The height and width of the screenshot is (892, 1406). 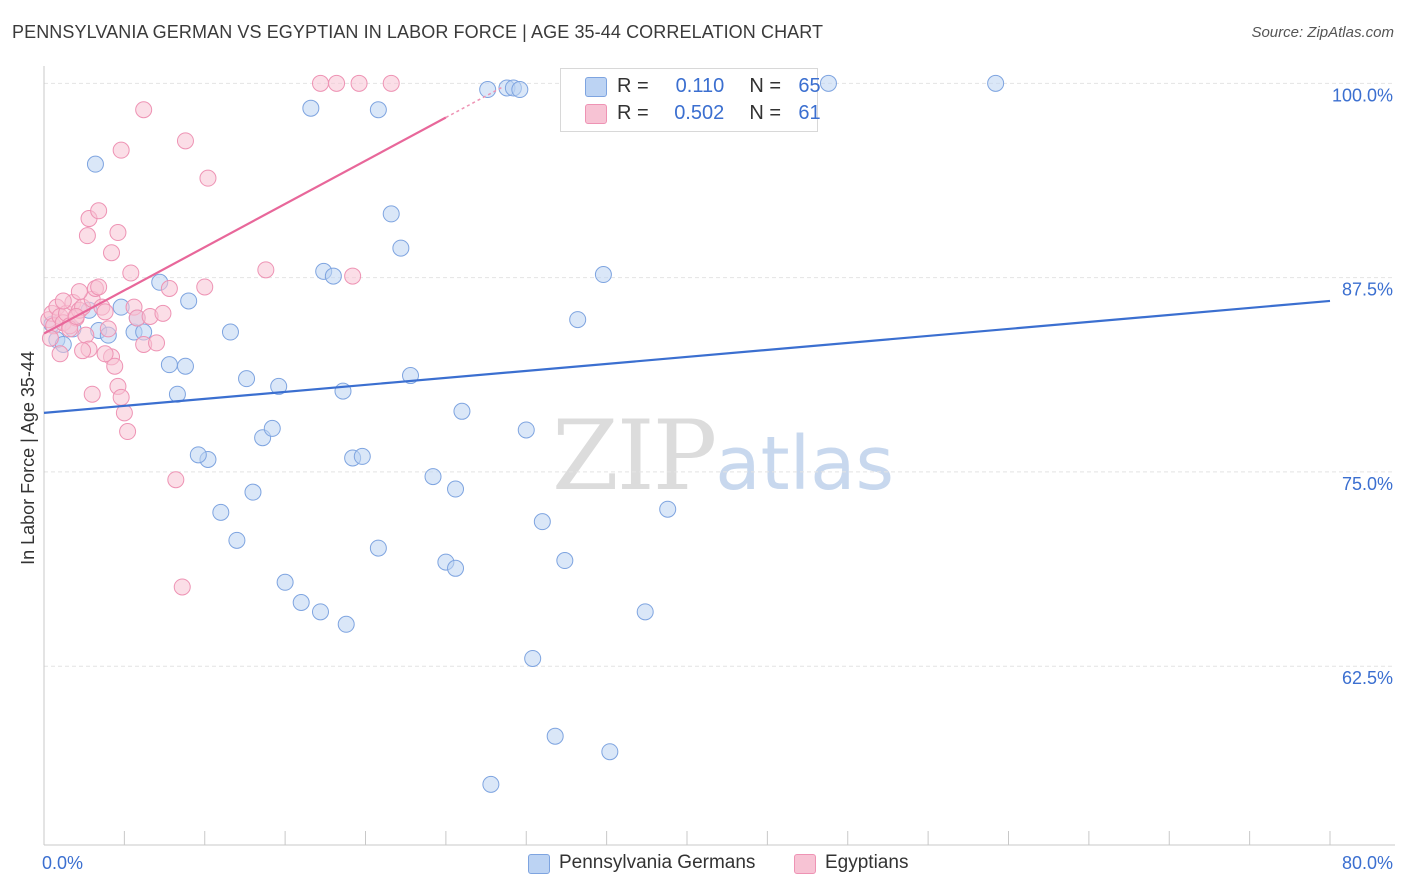 What do you see at coordinates (1322, 32) in the screenshot?
I see `source-credit: Source: ZipAtlas.com` at bounding box center [1322, 32].